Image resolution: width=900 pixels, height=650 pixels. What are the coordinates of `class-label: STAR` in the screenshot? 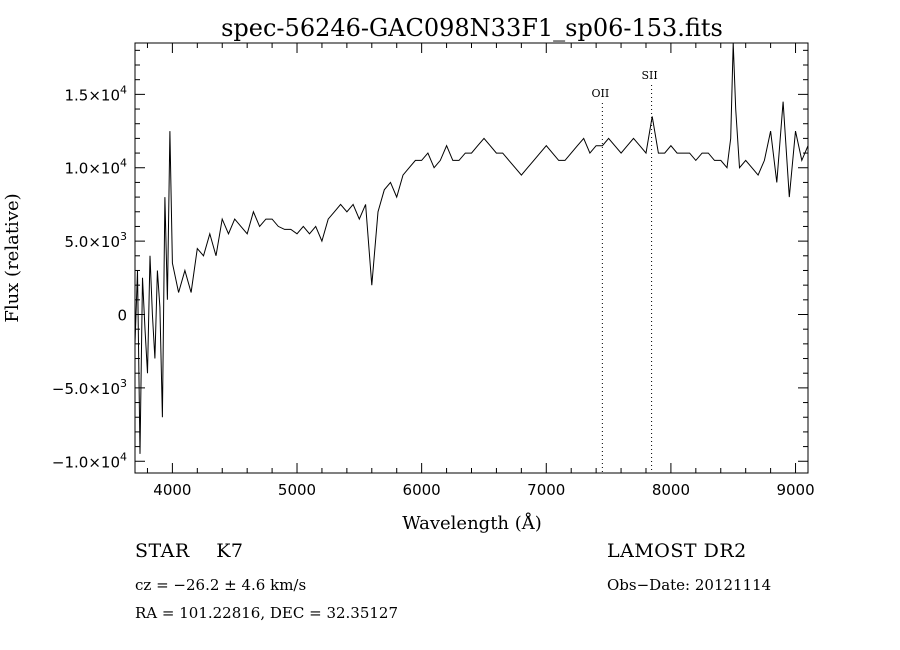 It's located at (162, 551).